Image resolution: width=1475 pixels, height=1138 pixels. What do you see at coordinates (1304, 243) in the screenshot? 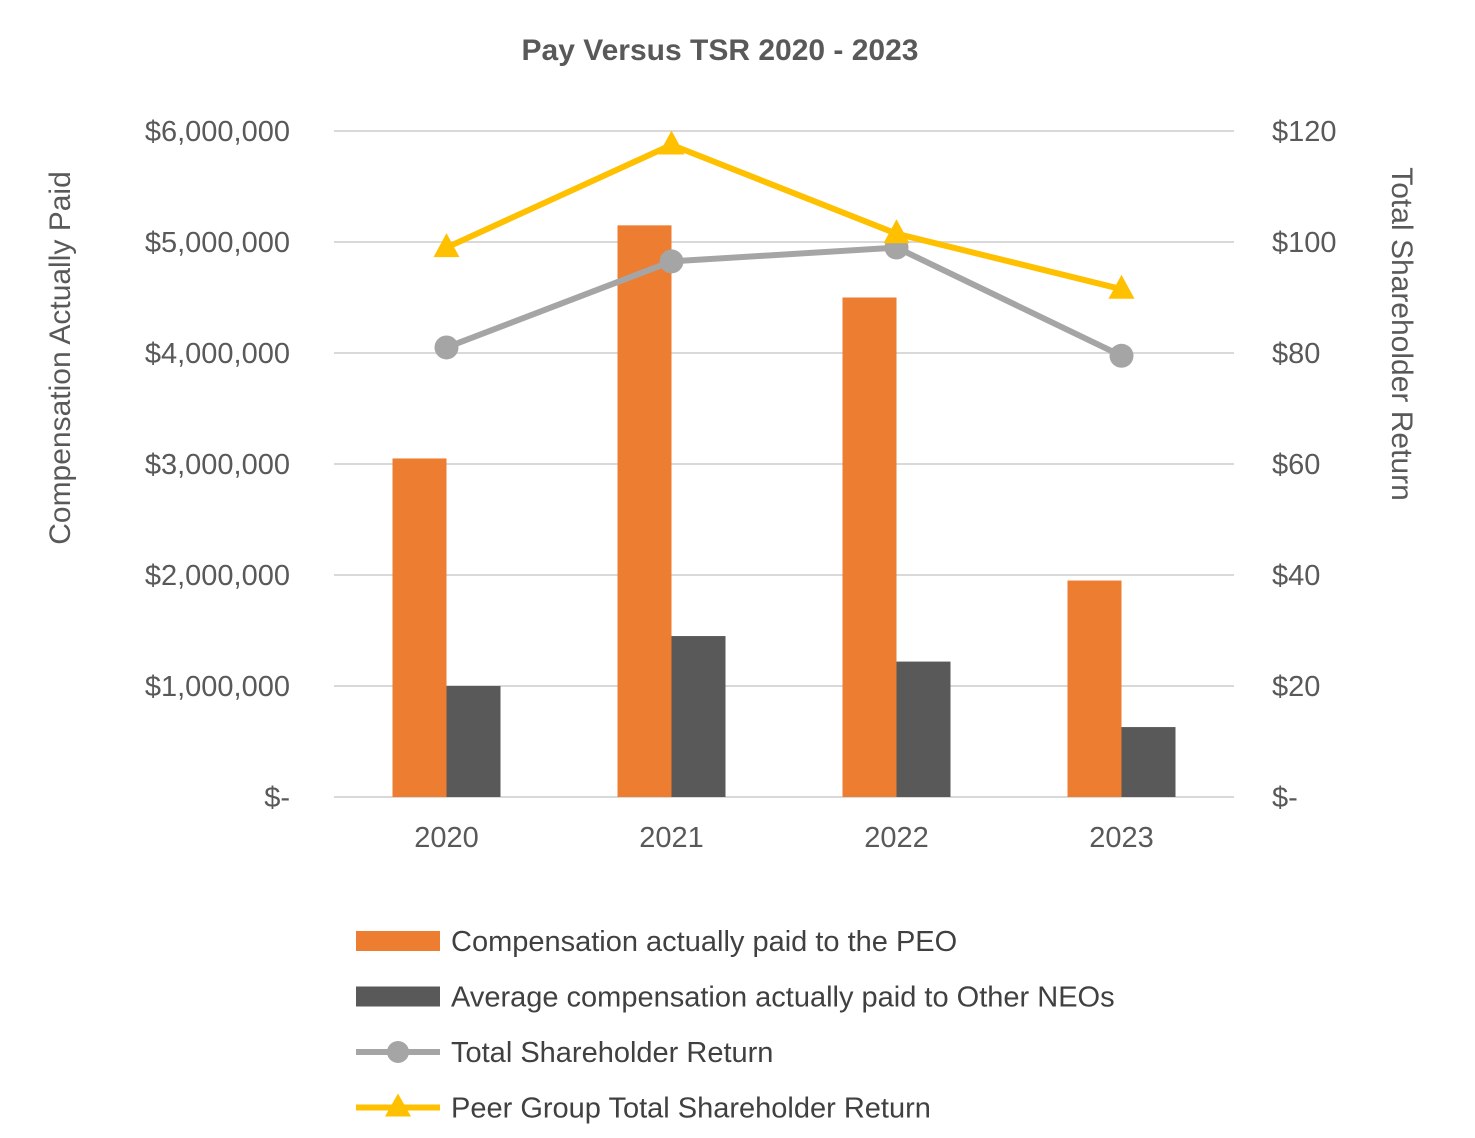
I see `right-tick-label: $100` at bounding box center [1304, 243].